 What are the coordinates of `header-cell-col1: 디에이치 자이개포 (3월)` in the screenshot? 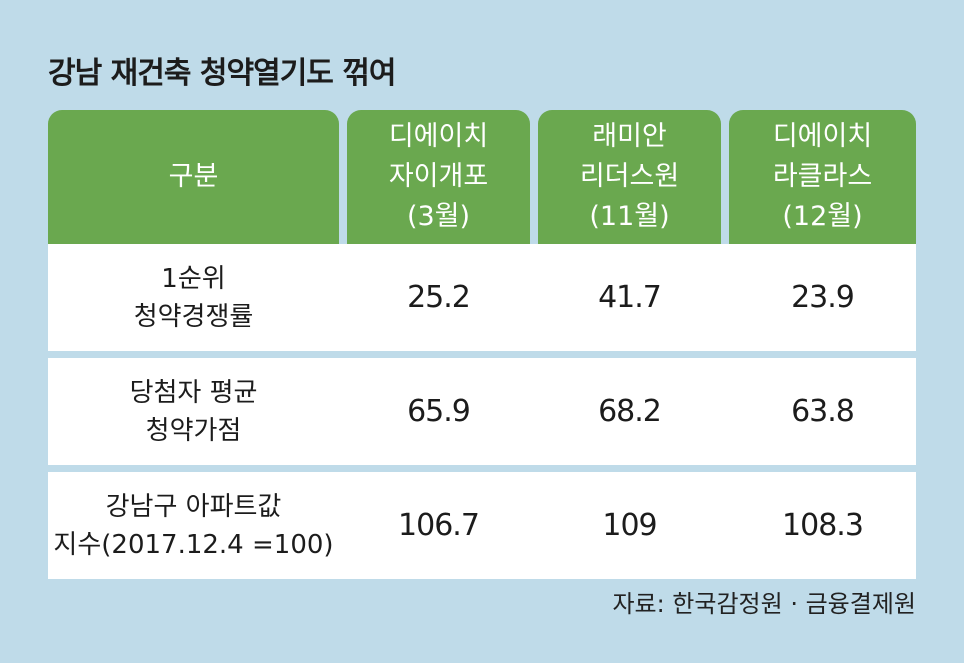 It's located at (438, 177).